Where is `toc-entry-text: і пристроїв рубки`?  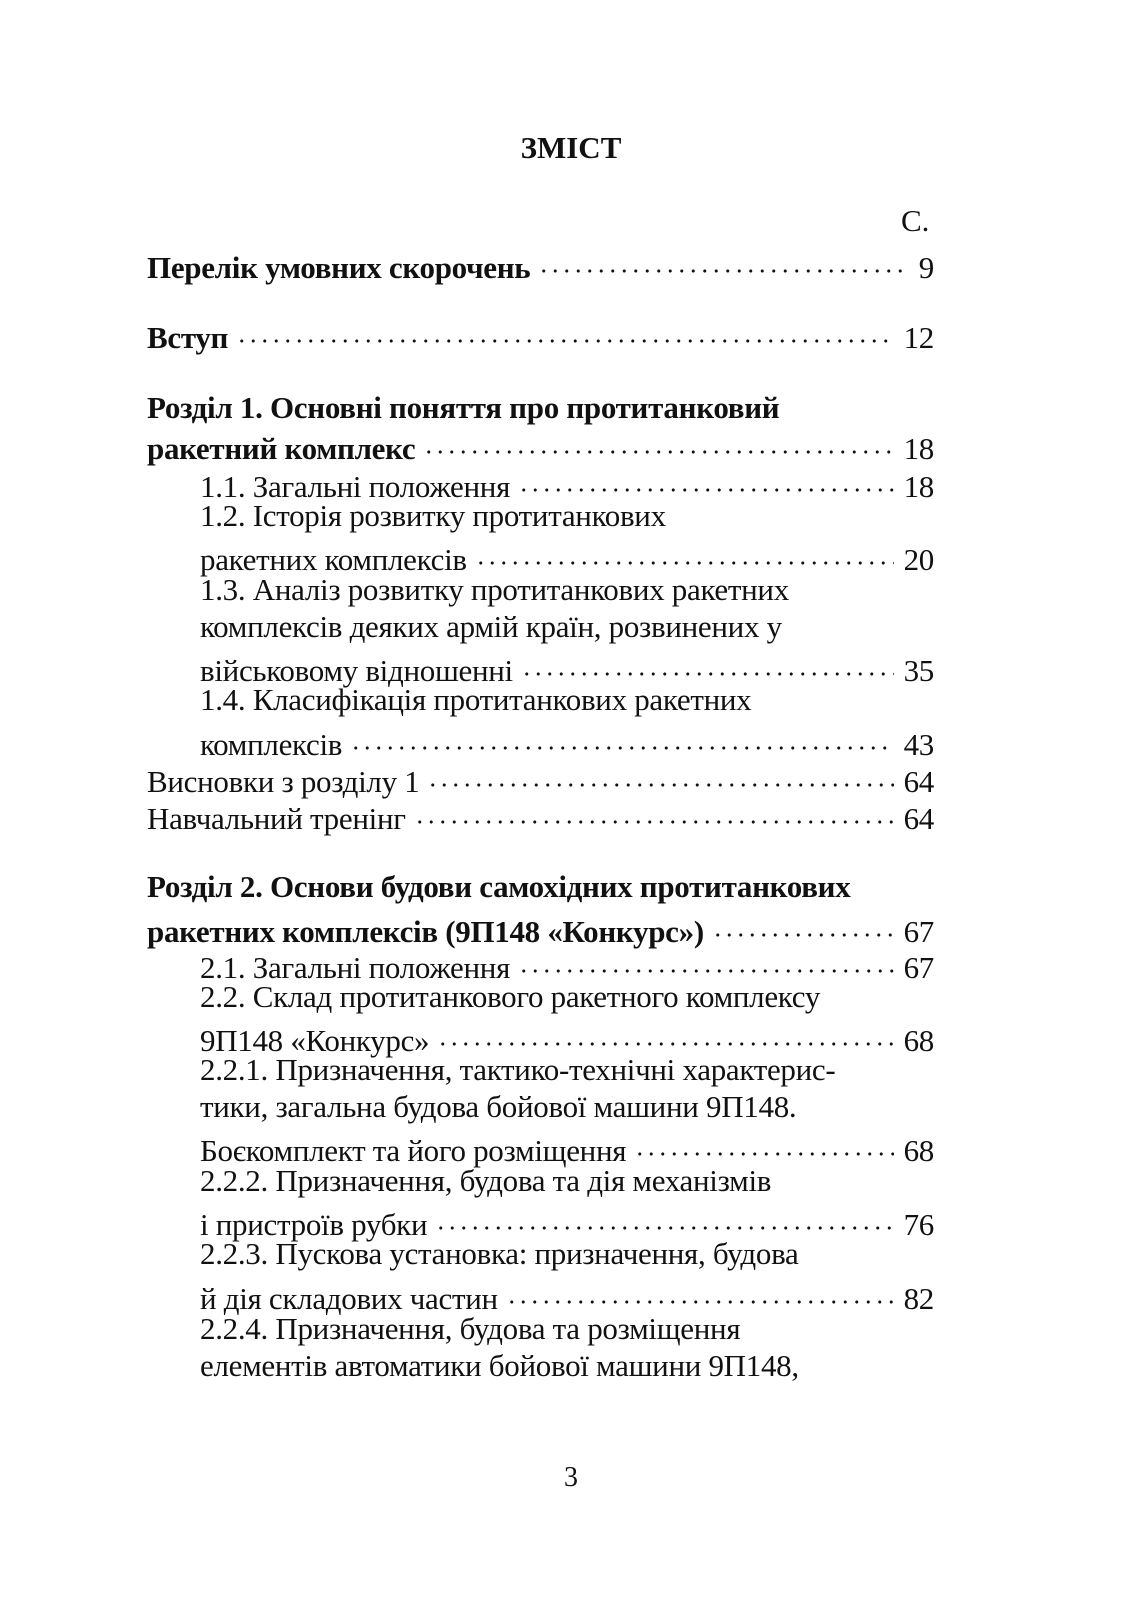
toc-entry-text: і пристроїв рубки is located at coordinates (314, 1224).